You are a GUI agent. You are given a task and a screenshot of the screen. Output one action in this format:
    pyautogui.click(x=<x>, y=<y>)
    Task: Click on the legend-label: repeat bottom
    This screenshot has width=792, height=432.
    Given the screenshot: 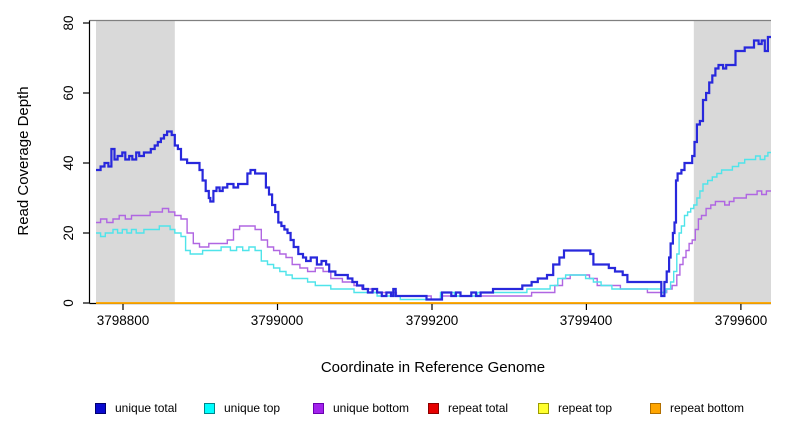 What is the action you would take?
    pyautogui.click(x=707, y=408)
    